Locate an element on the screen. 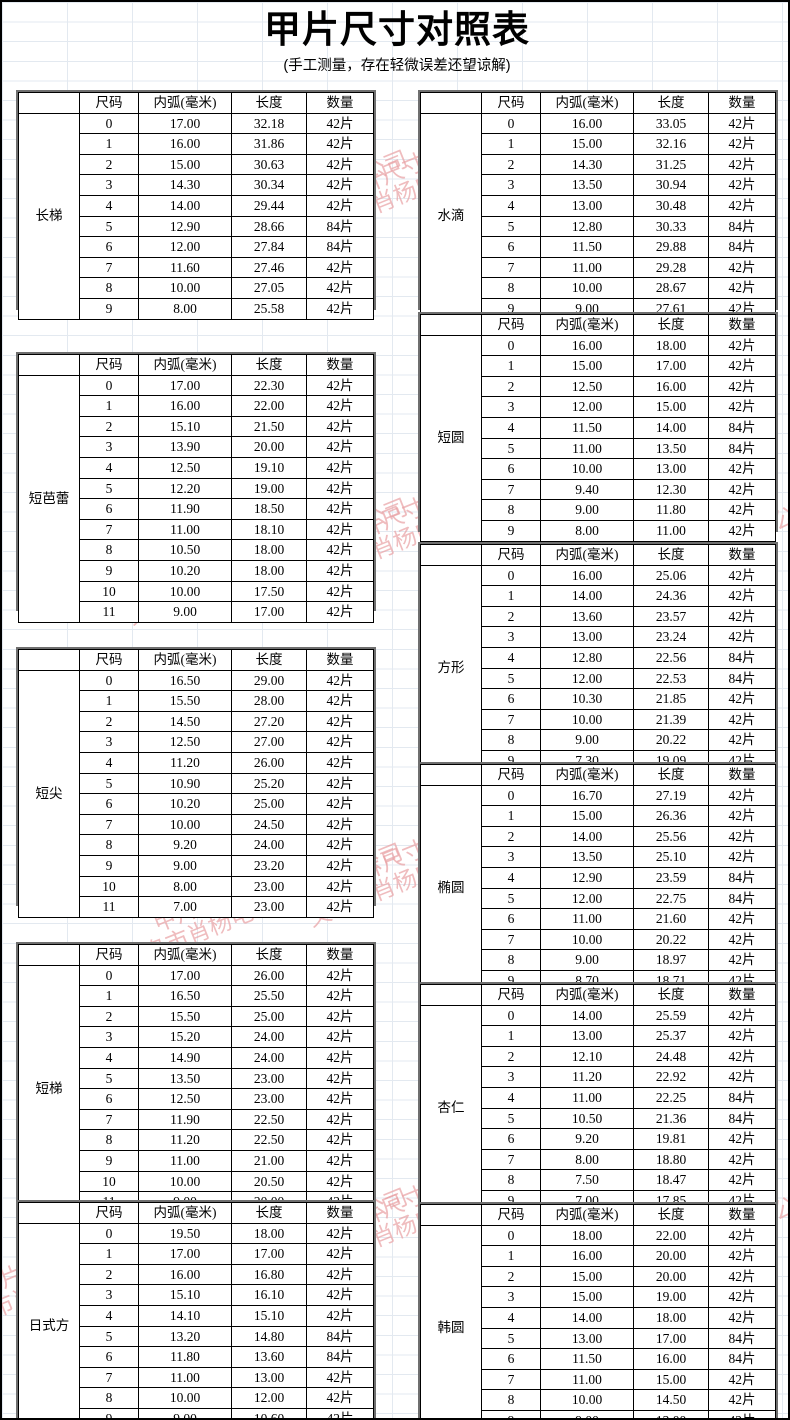 This screenshot has height=1420, width=790. shape-name-cell: 椭圆 is located at coordinates (451, 888).